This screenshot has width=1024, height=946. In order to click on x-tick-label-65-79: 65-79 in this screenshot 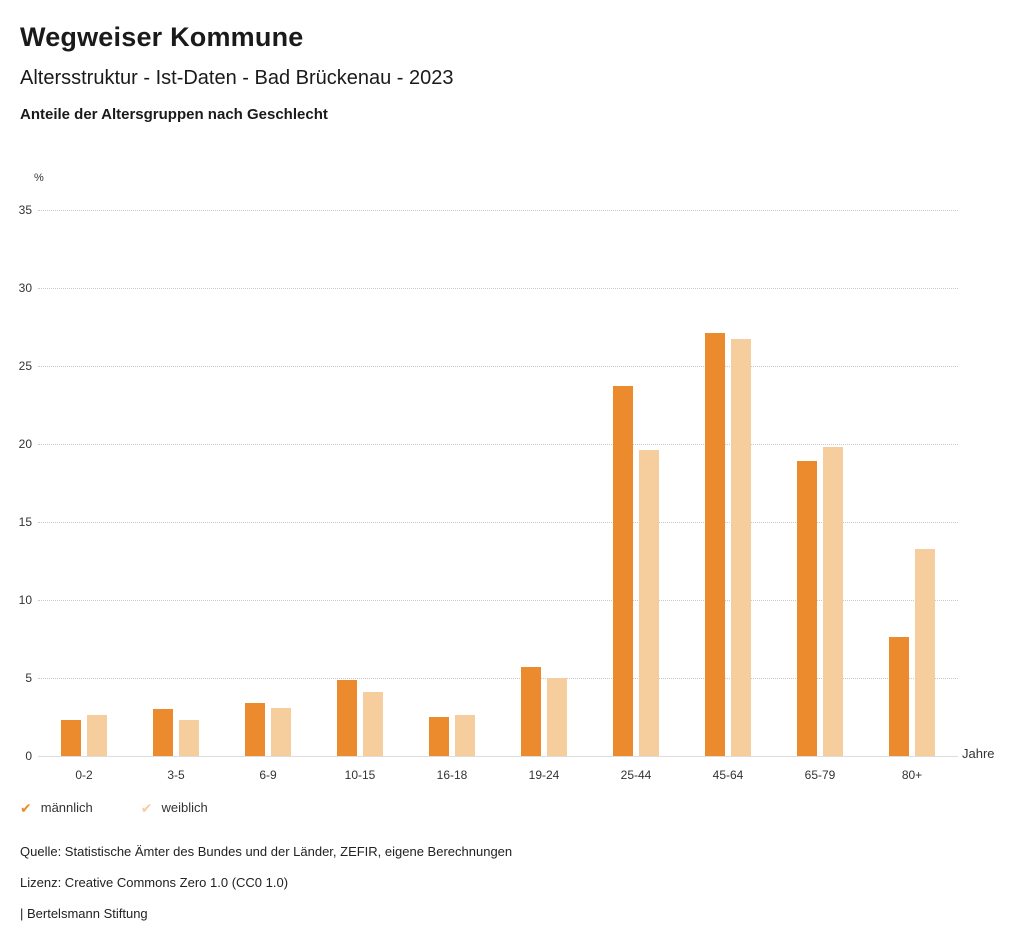, I will do `click(820, 775)`.